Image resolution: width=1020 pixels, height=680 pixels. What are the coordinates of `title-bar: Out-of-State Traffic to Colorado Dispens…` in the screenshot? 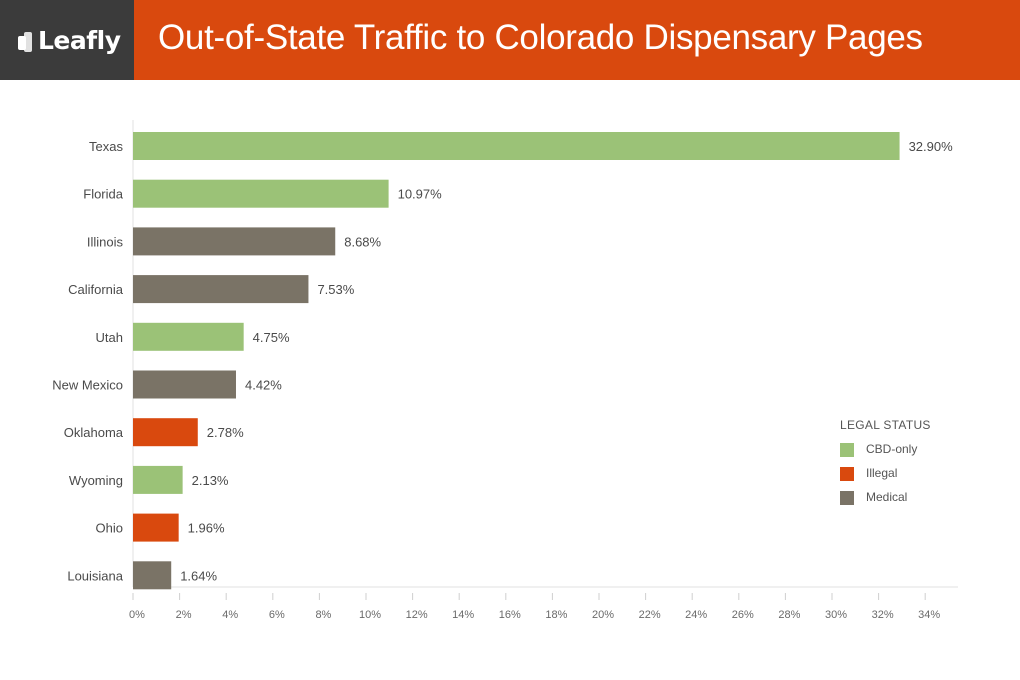 It's located at (577, 40).